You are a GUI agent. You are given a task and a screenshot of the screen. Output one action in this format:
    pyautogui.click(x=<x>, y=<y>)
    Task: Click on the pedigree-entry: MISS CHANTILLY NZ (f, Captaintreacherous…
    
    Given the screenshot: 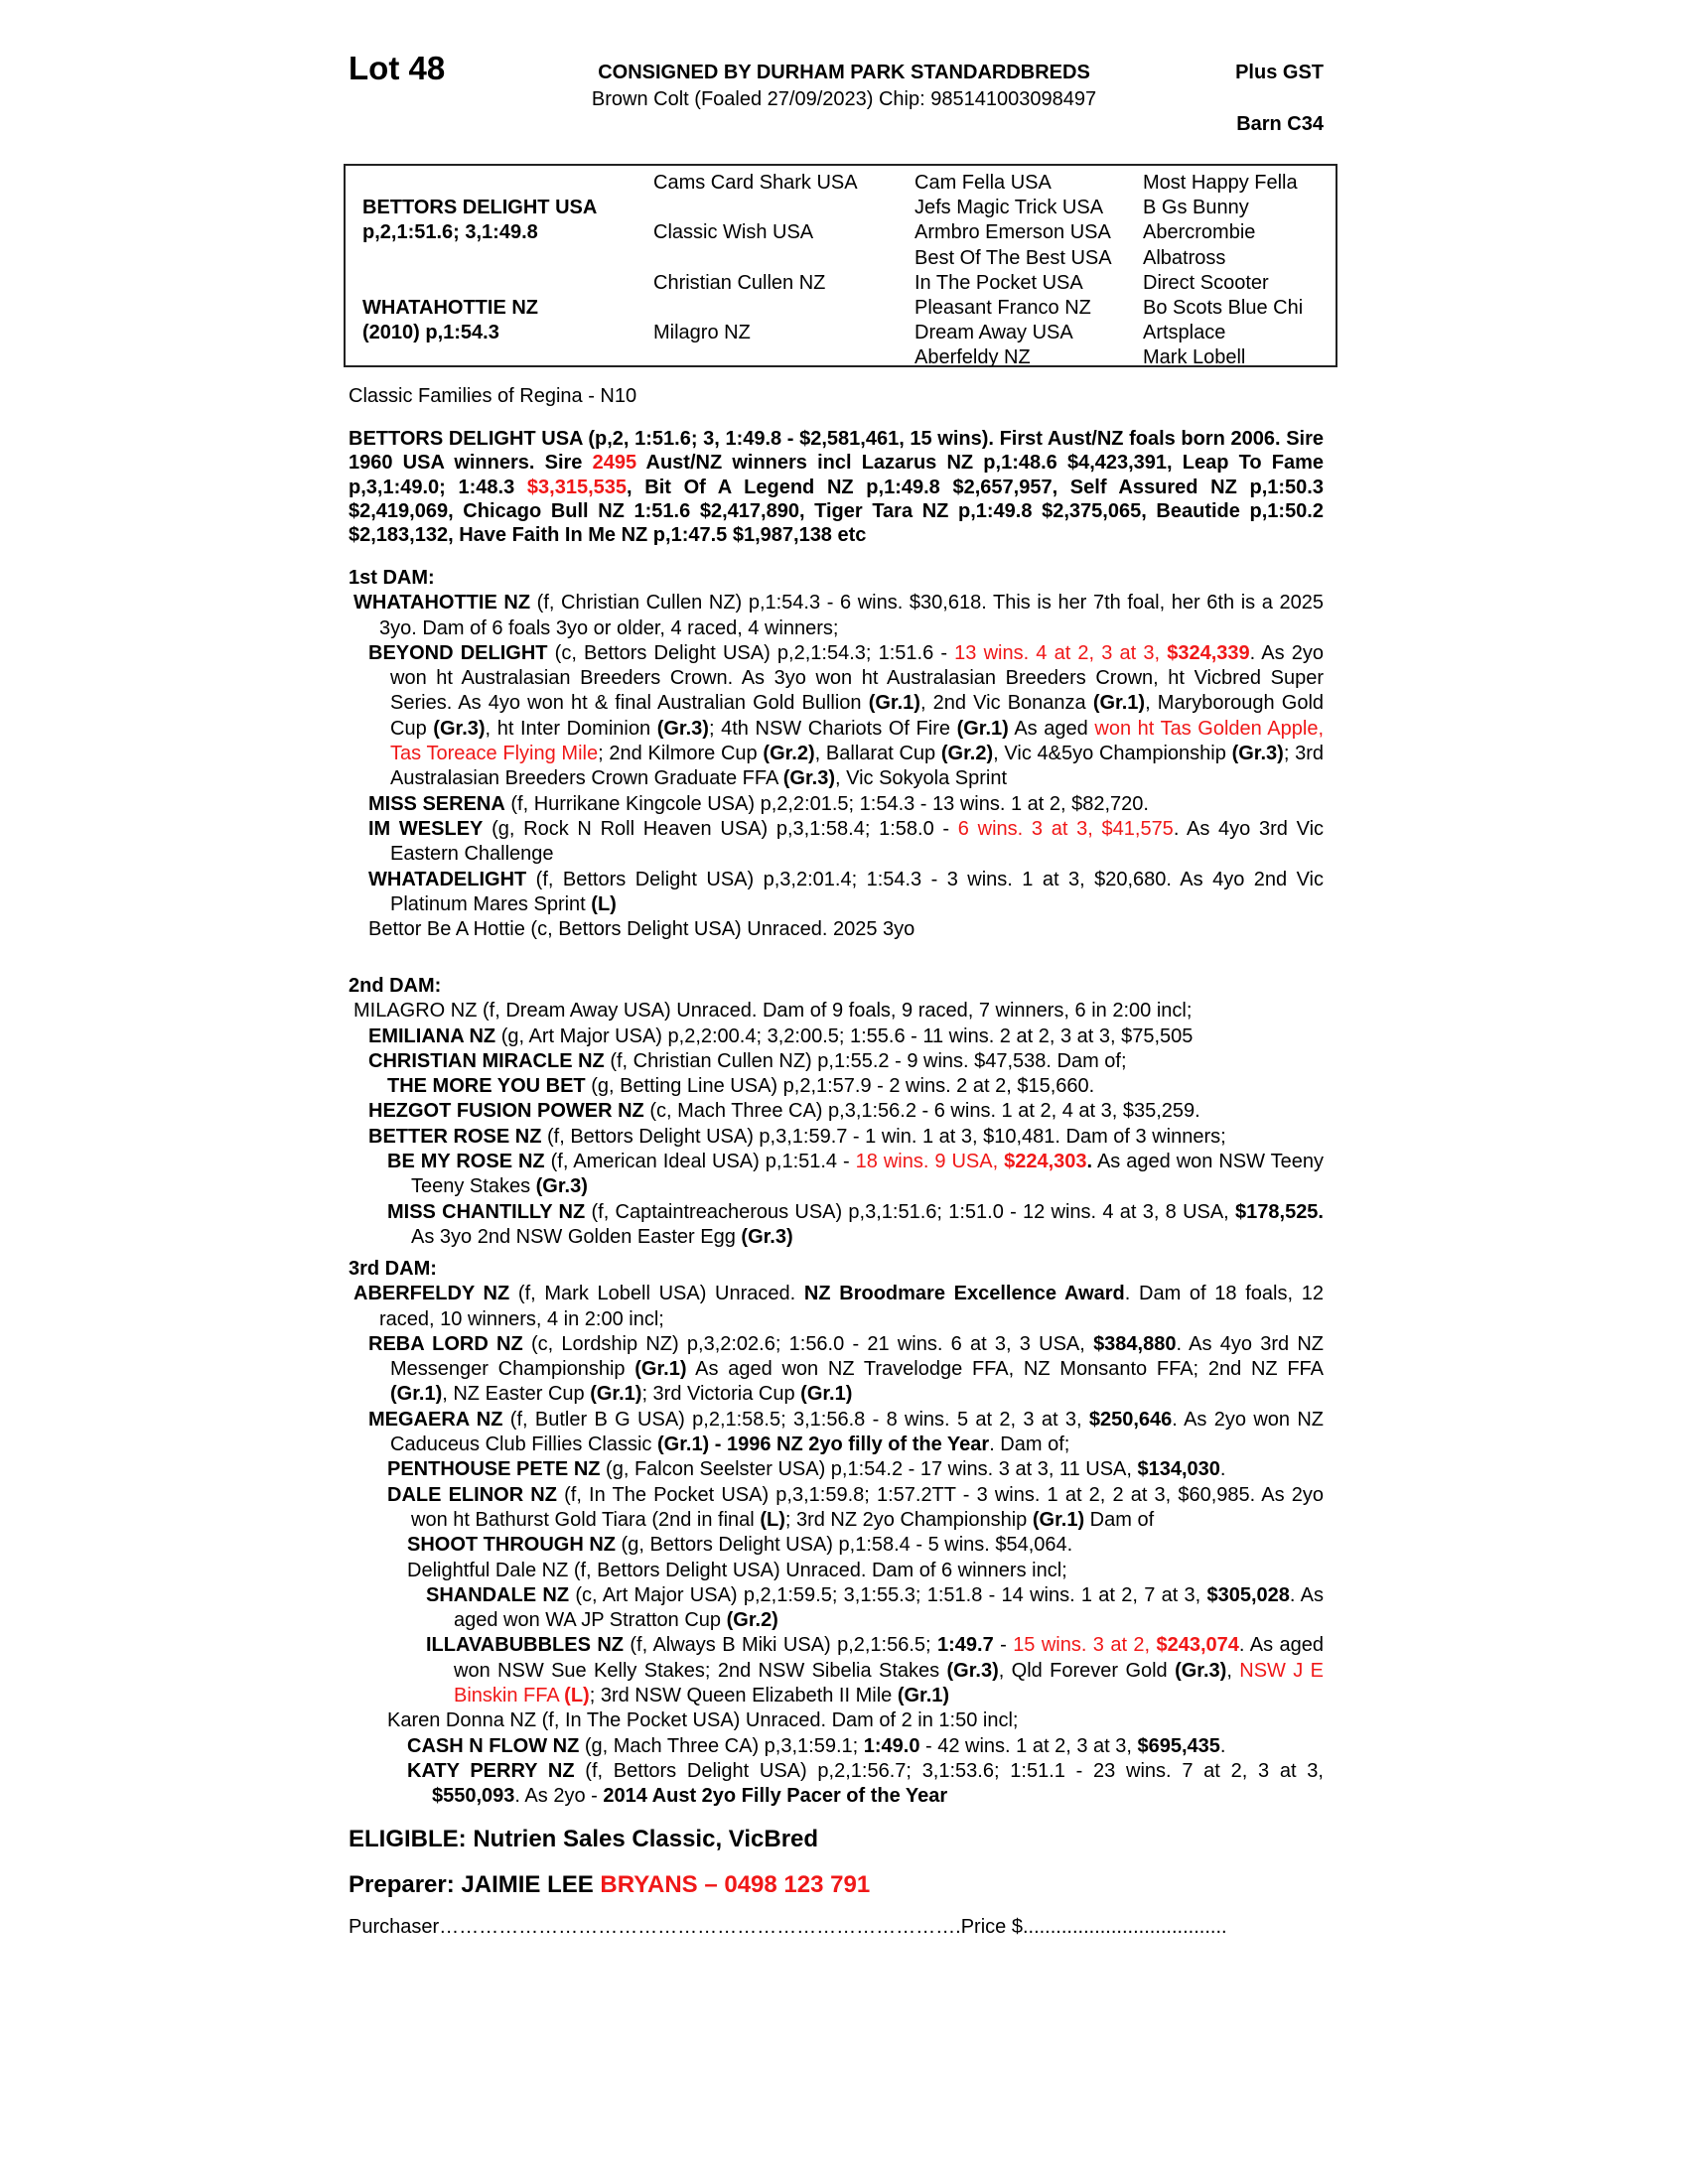 What is the action you would take?
    pyautogui.click(x=836, y=1225)
    